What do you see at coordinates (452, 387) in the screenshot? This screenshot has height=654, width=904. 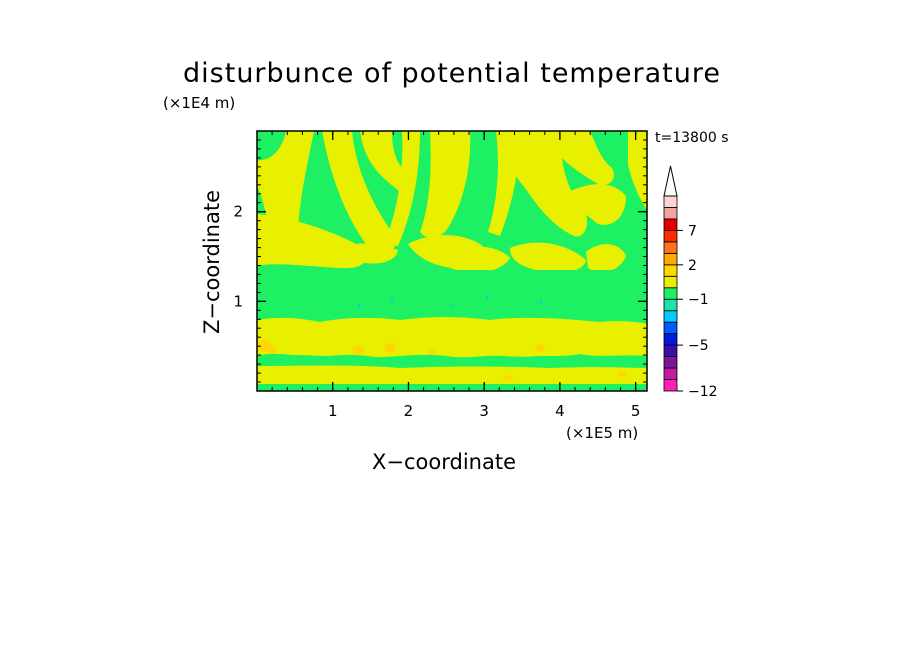 I see `field-bottom-green` at bounding box center [452, 387].